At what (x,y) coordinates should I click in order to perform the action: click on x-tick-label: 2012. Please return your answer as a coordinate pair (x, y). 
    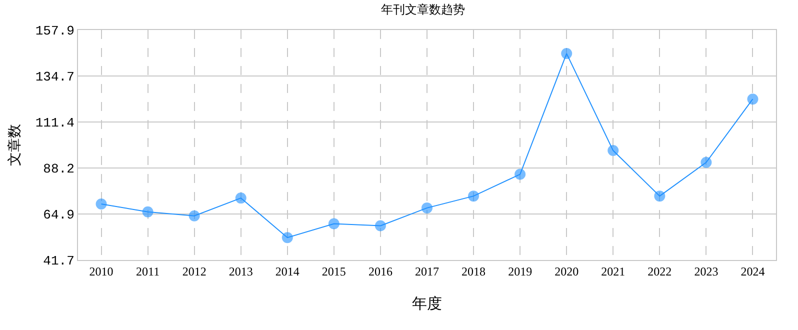
    Looking at the image, I should click on (194, 271).